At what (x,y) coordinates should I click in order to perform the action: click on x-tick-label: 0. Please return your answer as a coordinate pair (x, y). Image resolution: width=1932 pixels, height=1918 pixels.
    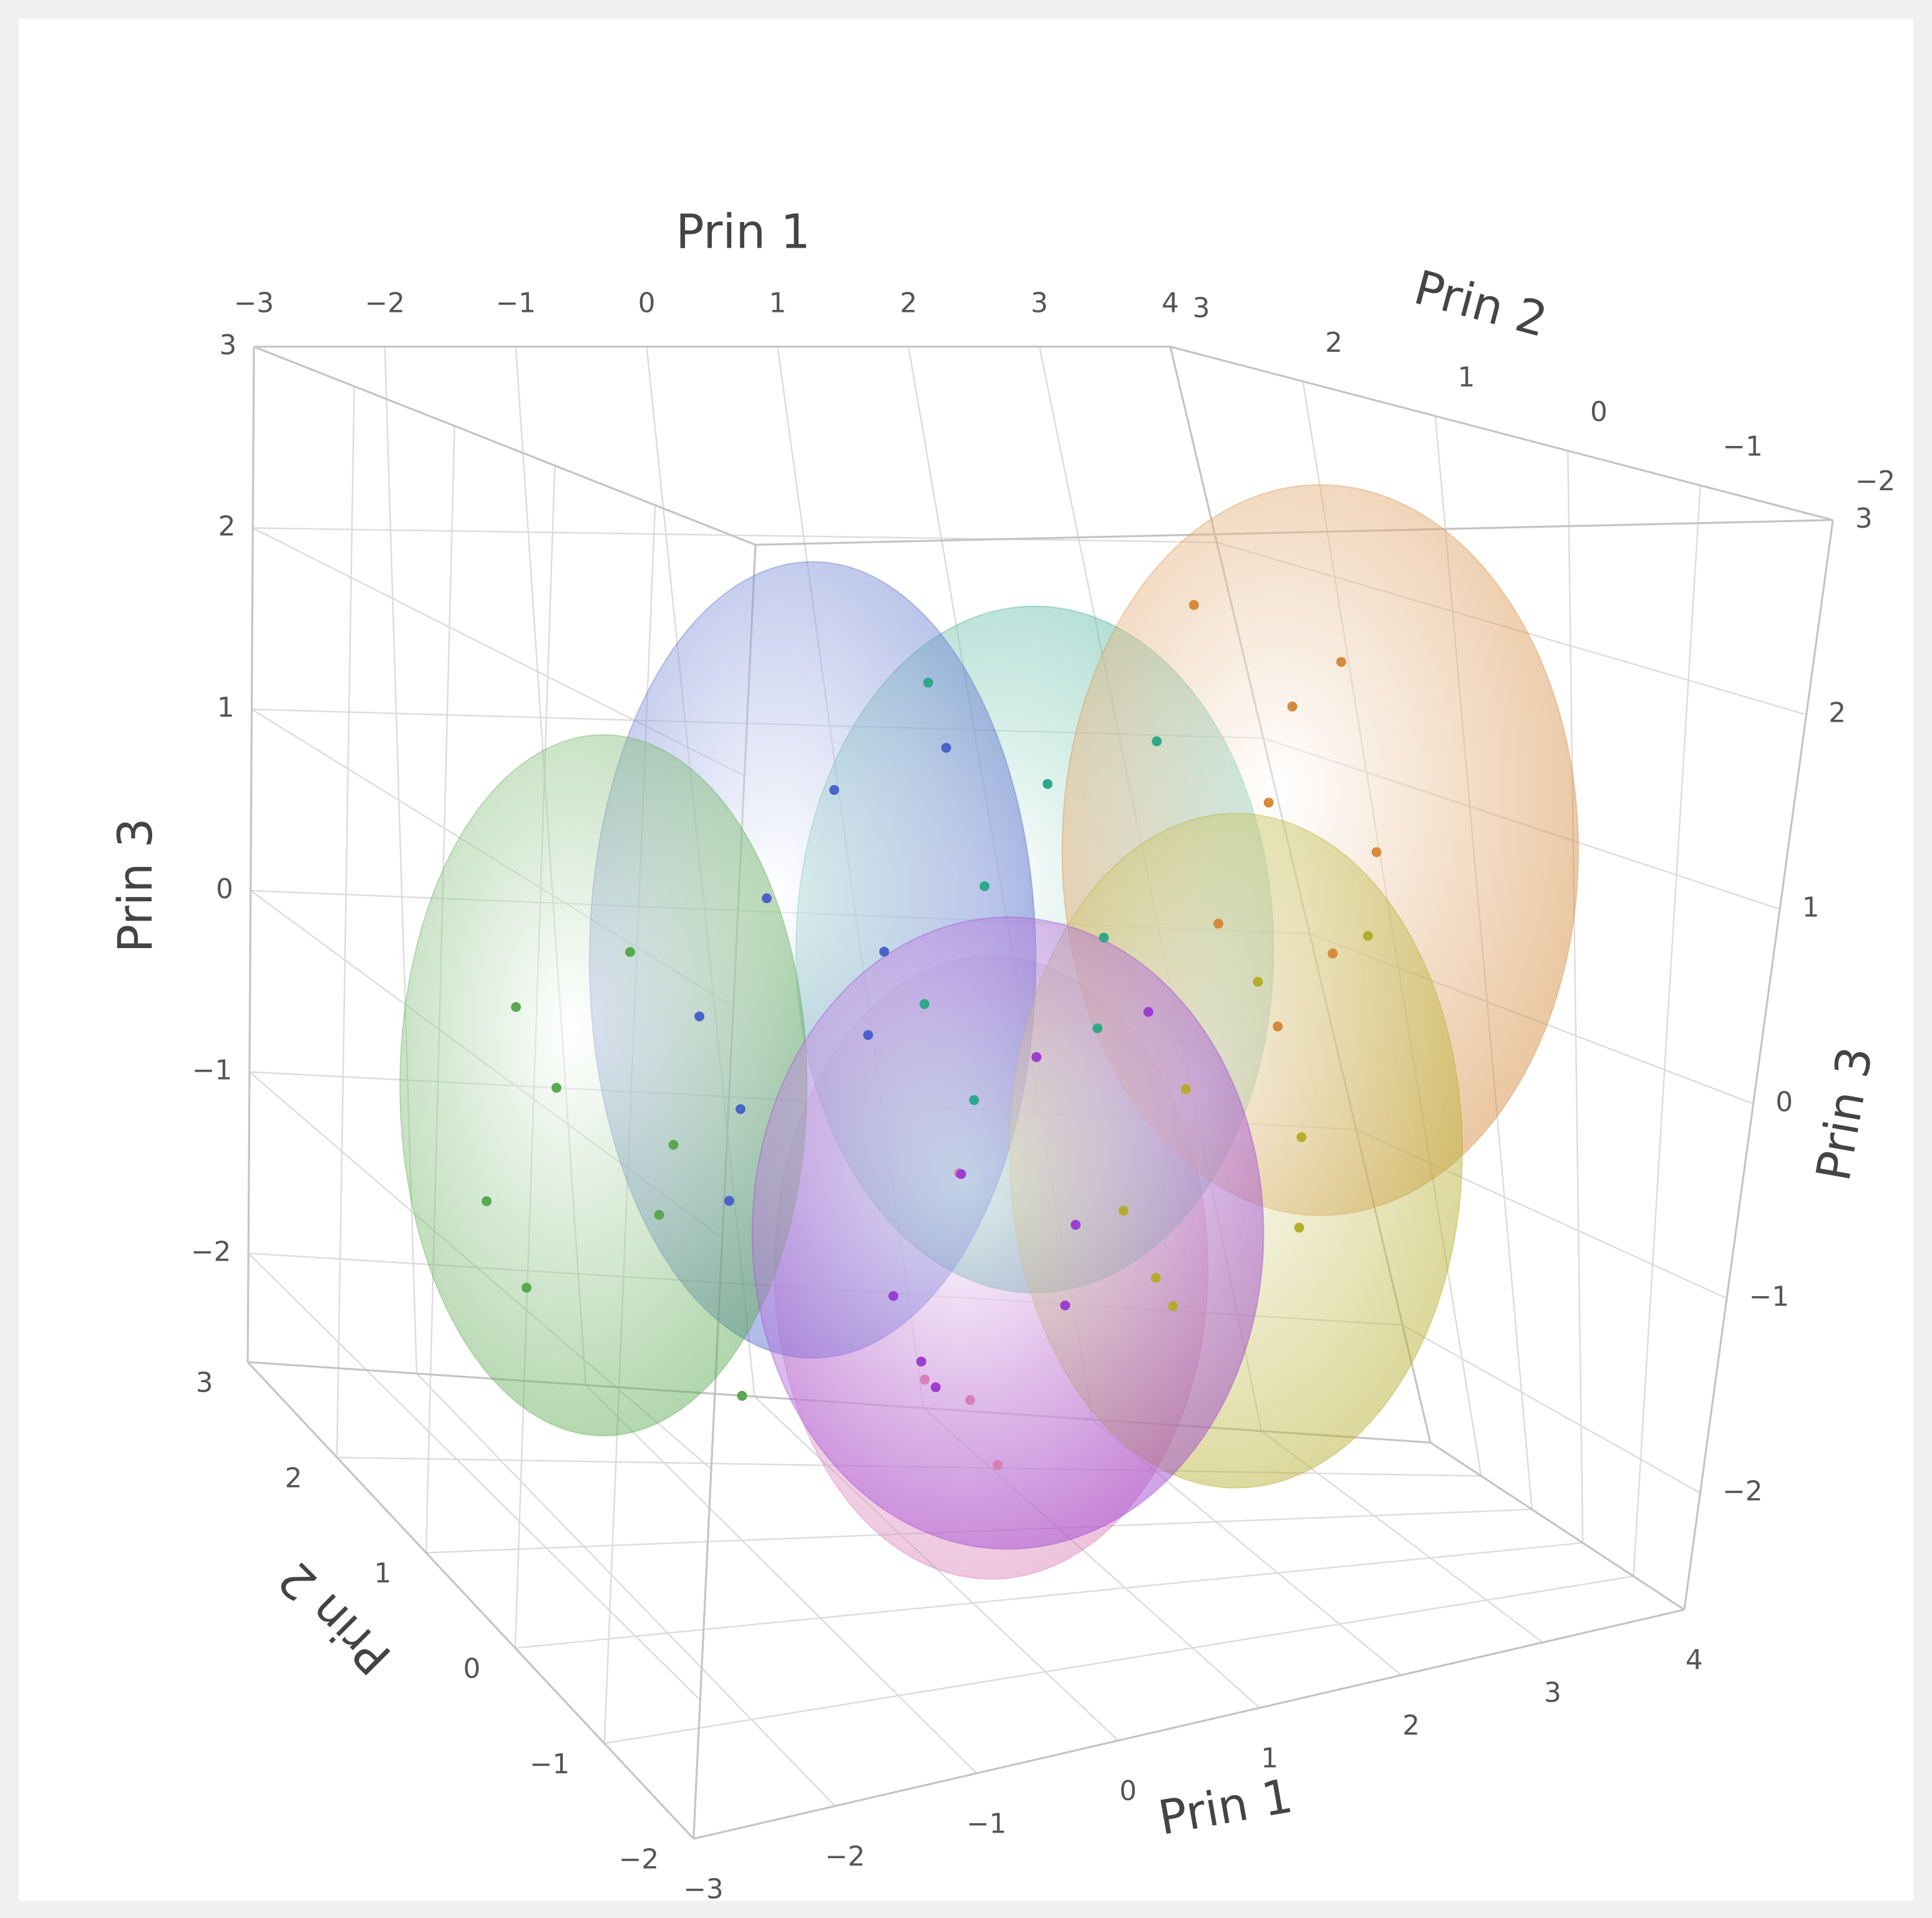
    Looking at the image, I should click on (1128, 1791).